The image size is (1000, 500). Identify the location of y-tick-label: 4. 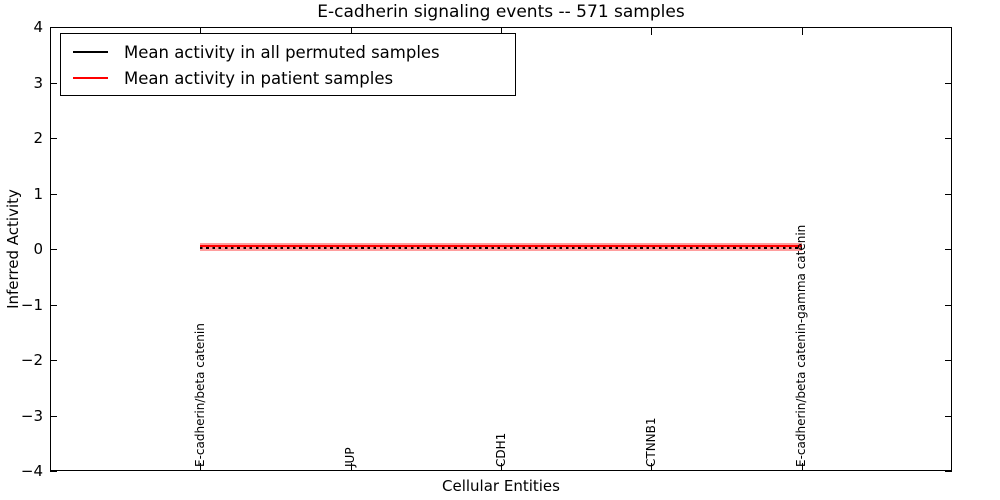
(38, 27).